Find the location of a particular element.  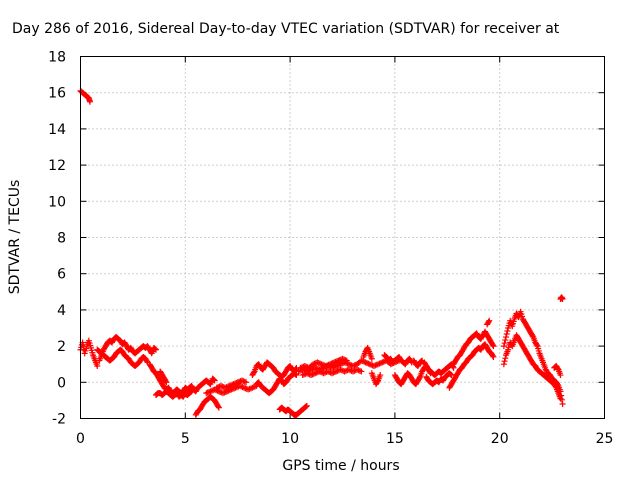

x-tick-label: 0 is located at coordinates (80, 439).